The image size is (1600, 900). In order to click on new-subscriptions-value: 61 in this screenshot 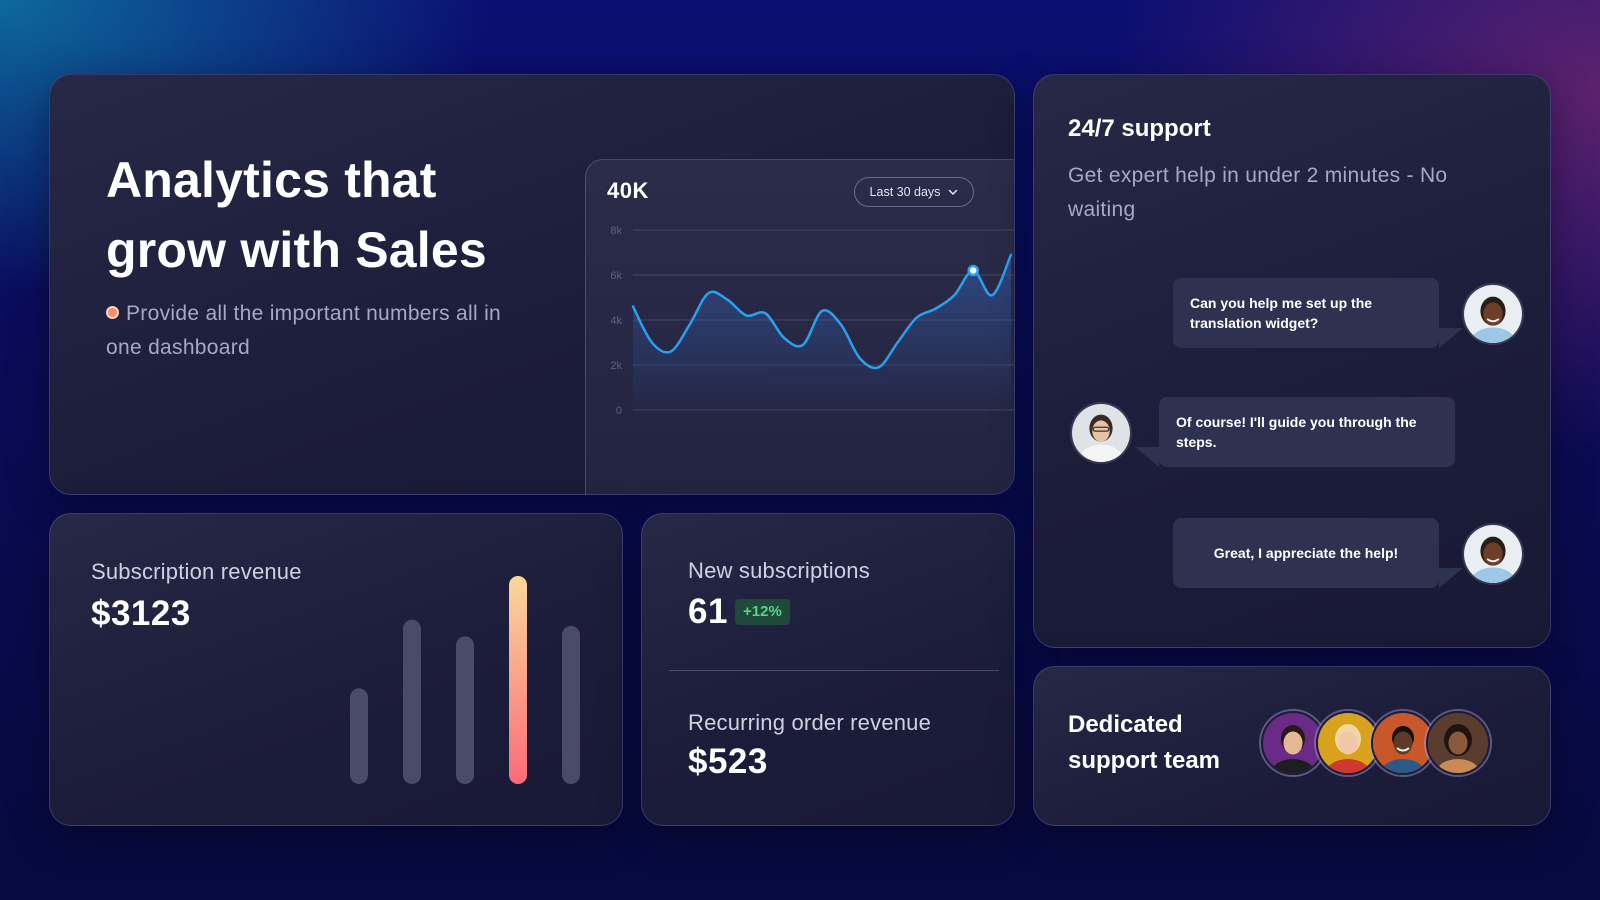, I will do `click(708, 611)`.